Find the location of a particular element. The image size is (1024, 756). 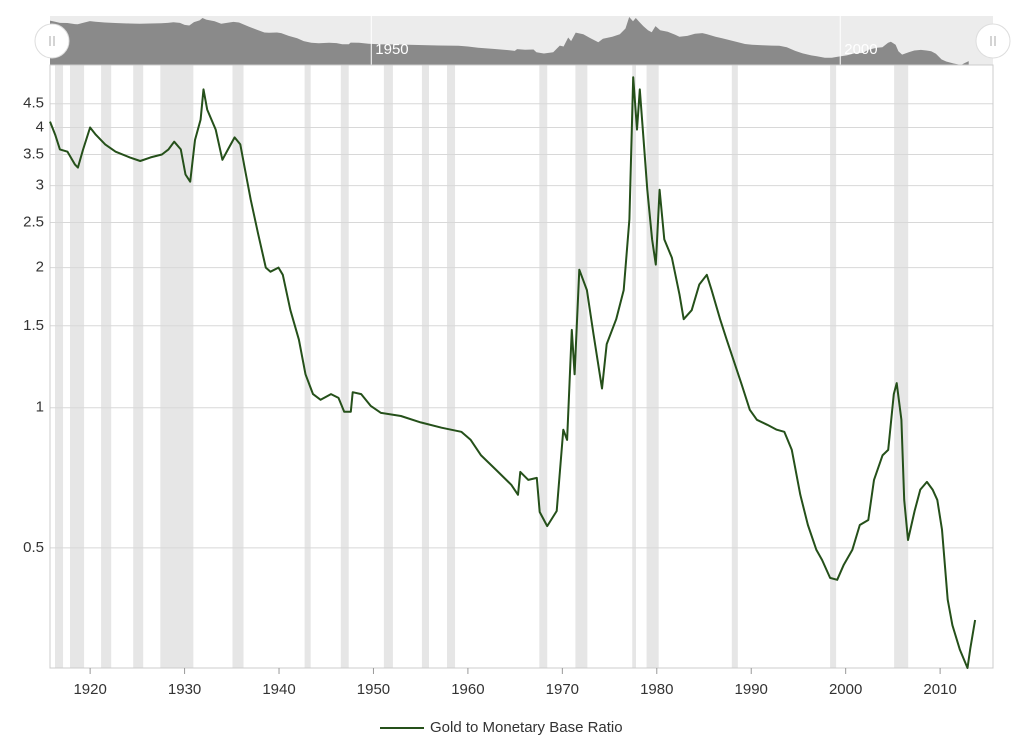

y-tick-label: 1 is located at coordinates (40, 407).